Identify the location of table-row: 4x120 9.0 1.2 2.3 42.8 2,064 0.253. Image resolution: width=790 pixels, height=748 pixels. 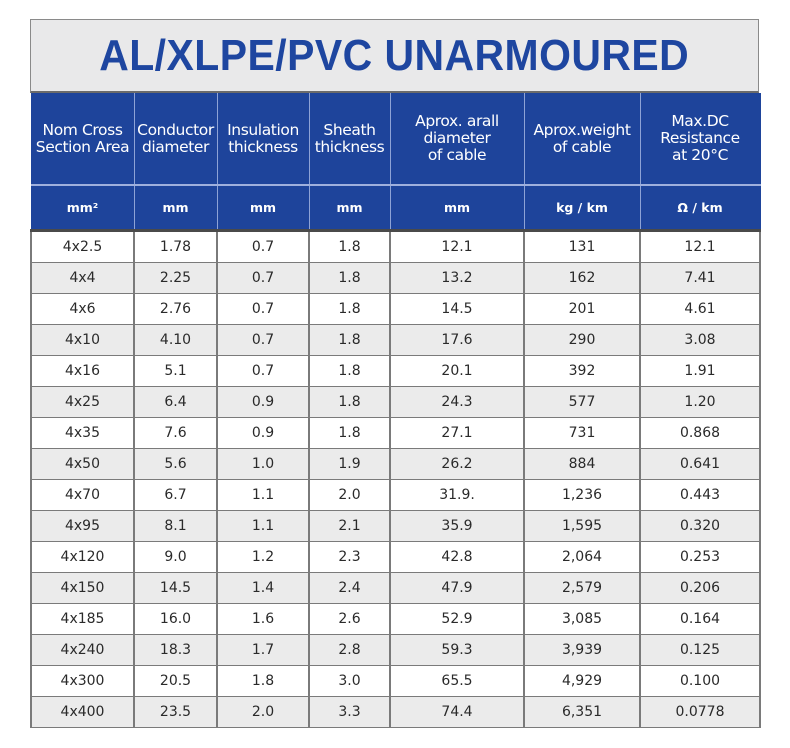
(395, 557).